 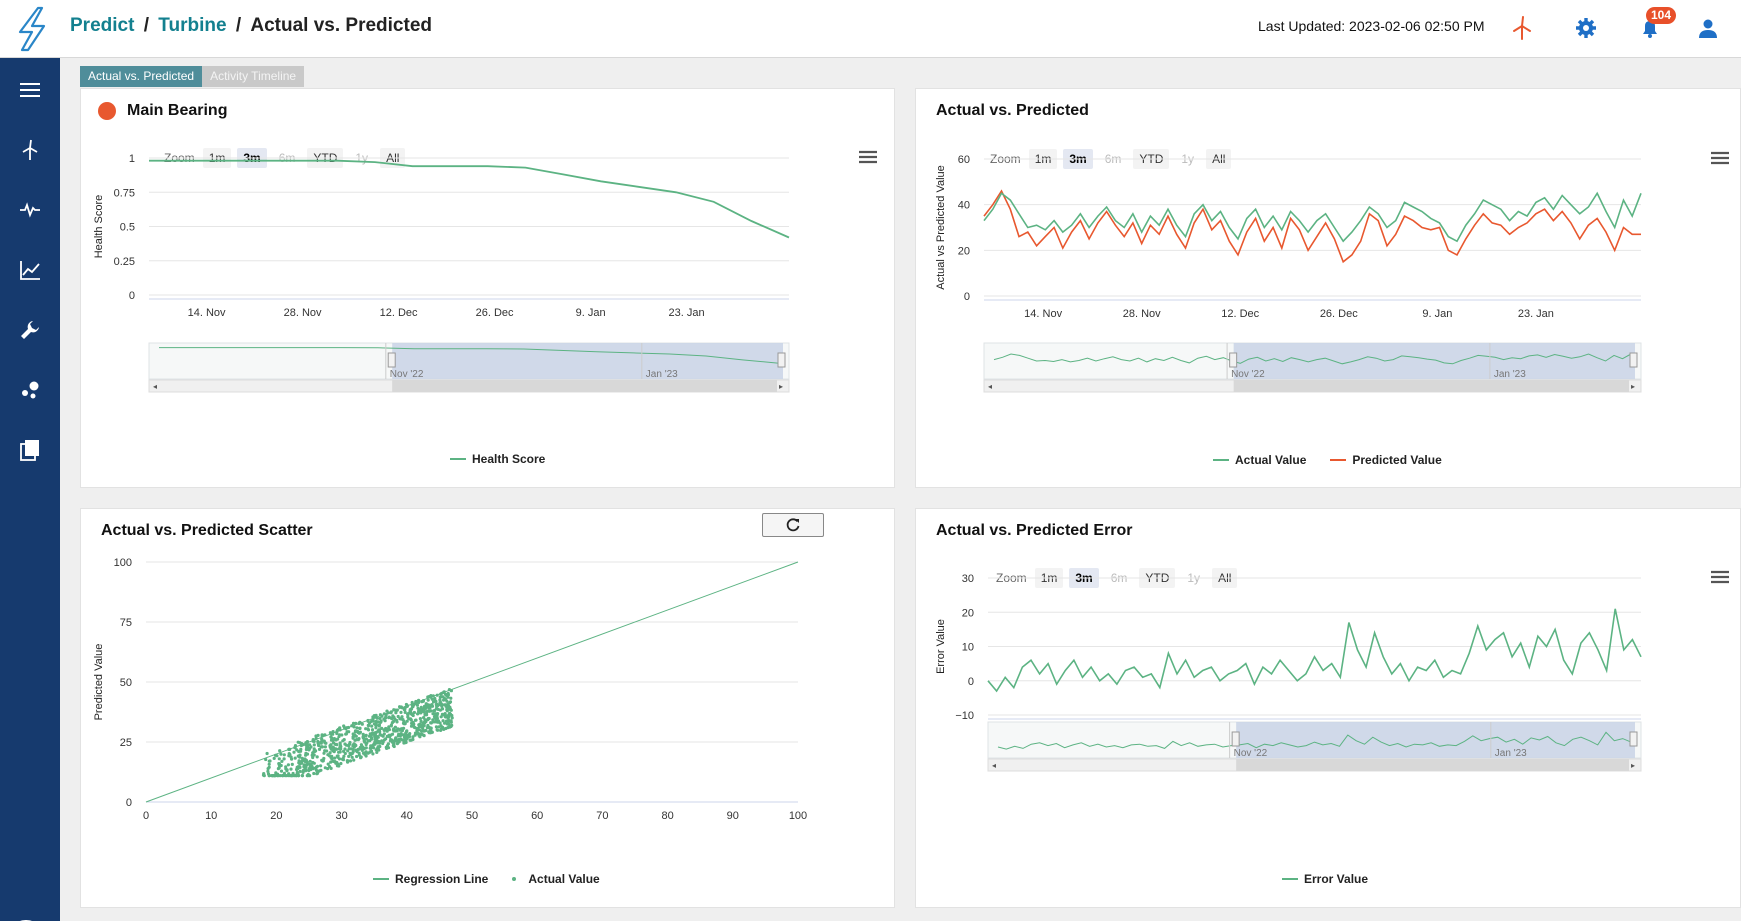 What do you see at coordinates (30, 210) in the screenshot?
I see `pulse-icon` at bounding box center [30, 210].